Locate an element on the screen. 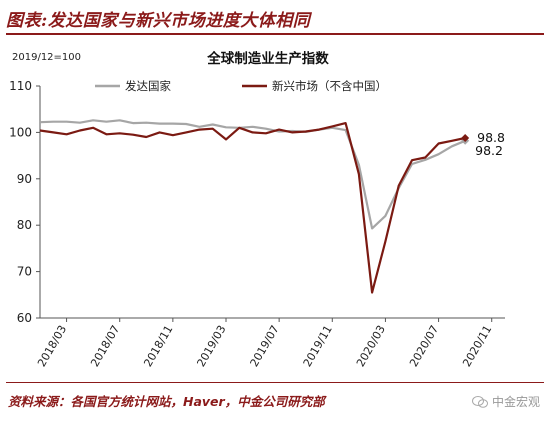 The height and width of the screenshot is (426, 550). x-tick-label: 2020/07 is located at coordinates (424, 346).